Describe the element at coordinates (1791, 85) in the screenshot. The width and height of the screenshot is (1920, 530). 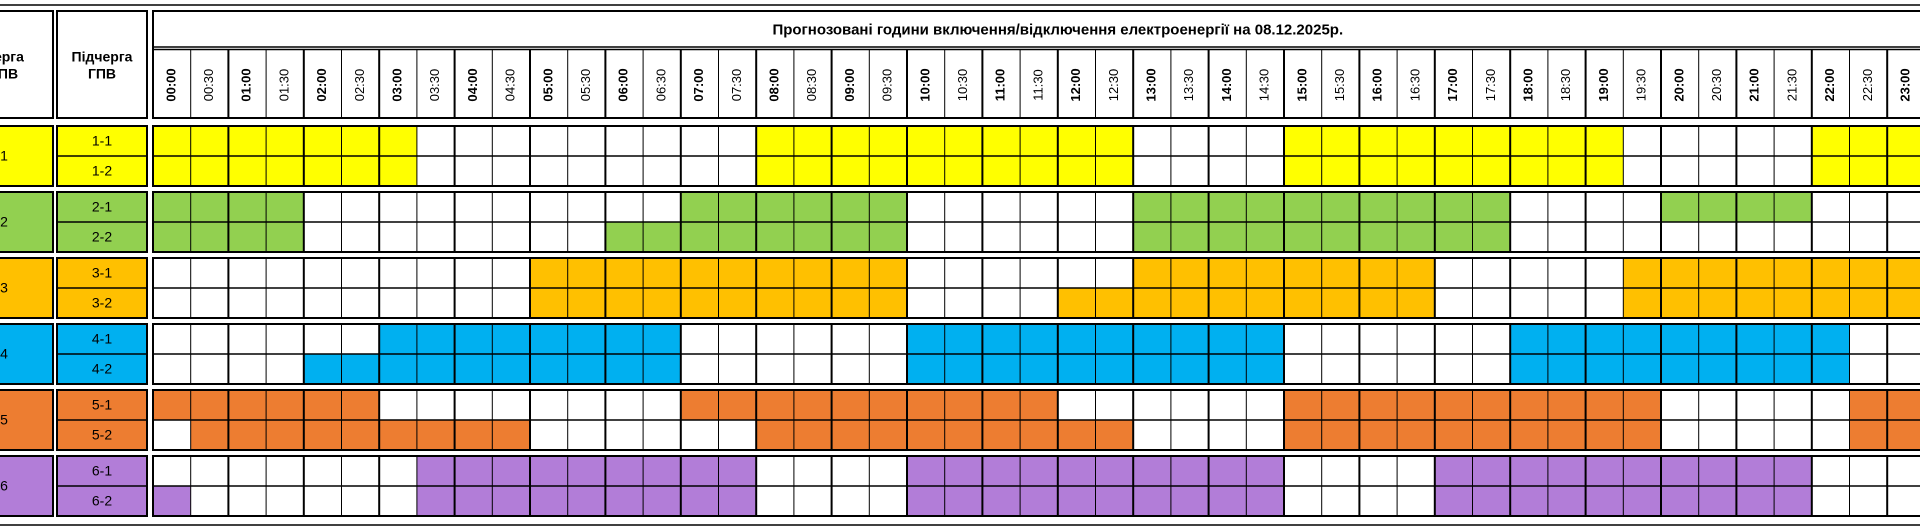
I see `time-label: 21:30` at that location.